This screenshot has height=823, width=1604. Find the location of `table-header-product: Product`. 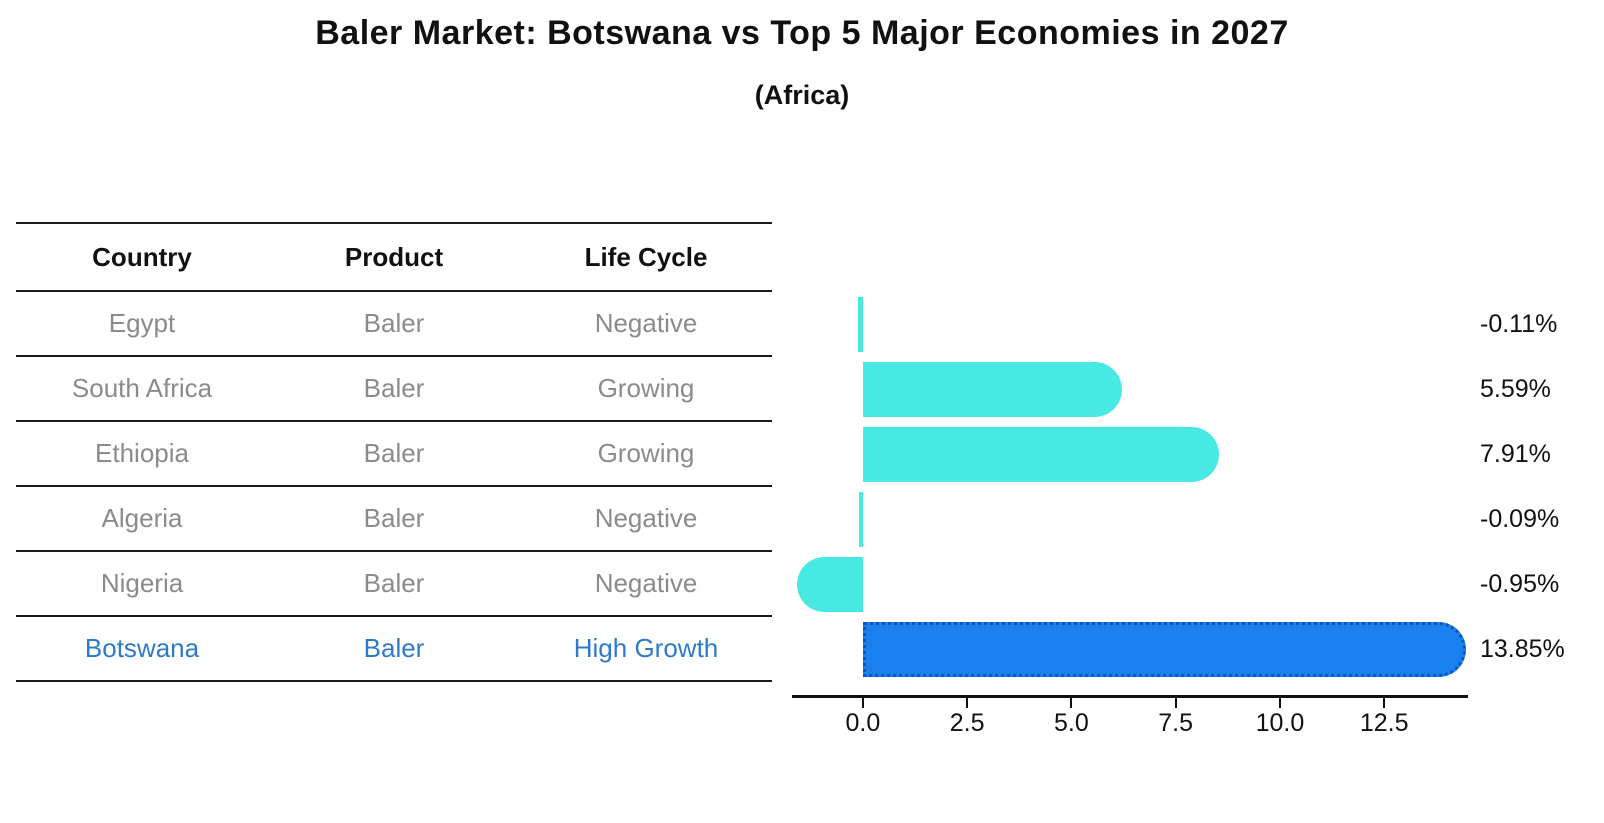

table-header-product: Product is located at coordinates (394, 256).